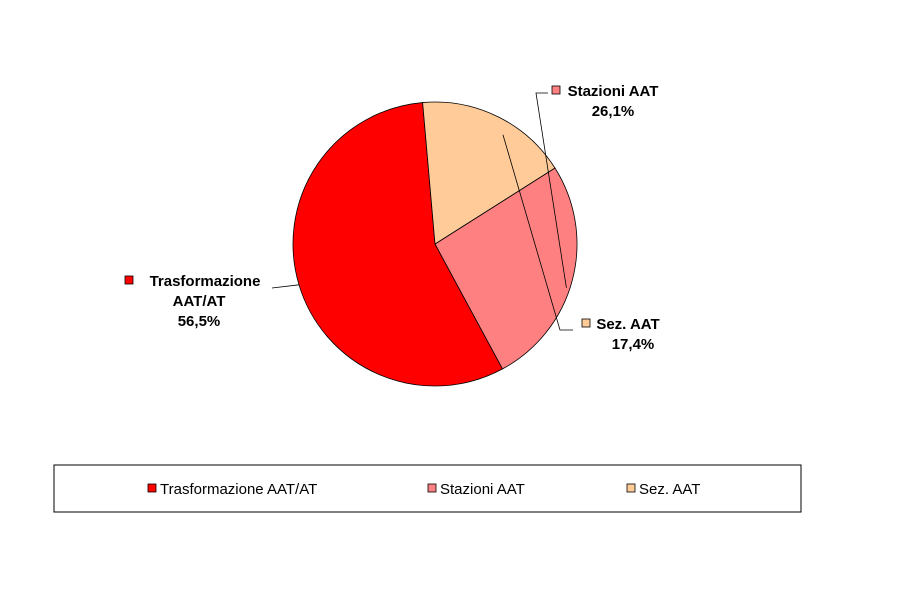 The width and height of the screenshot is (920, 591). I want to click on leader-line-stazioni, so click(551, 190).